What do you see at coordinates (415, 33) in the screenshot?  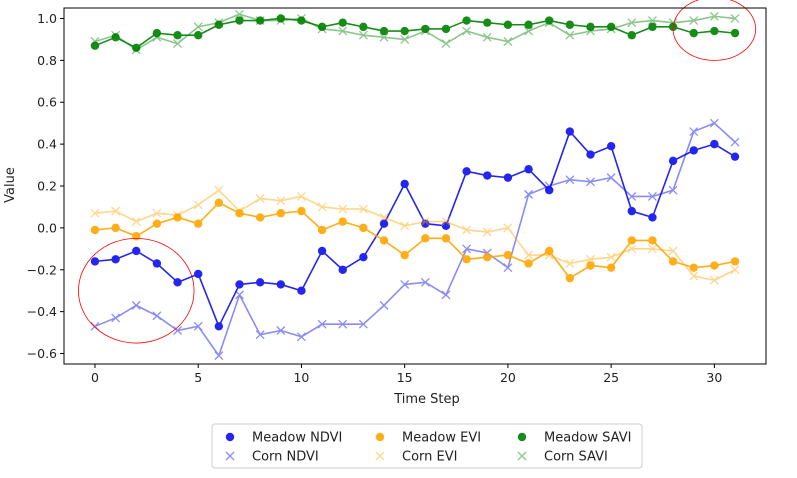 I see `series-meadow-savi` at bounding box center [415, 33].